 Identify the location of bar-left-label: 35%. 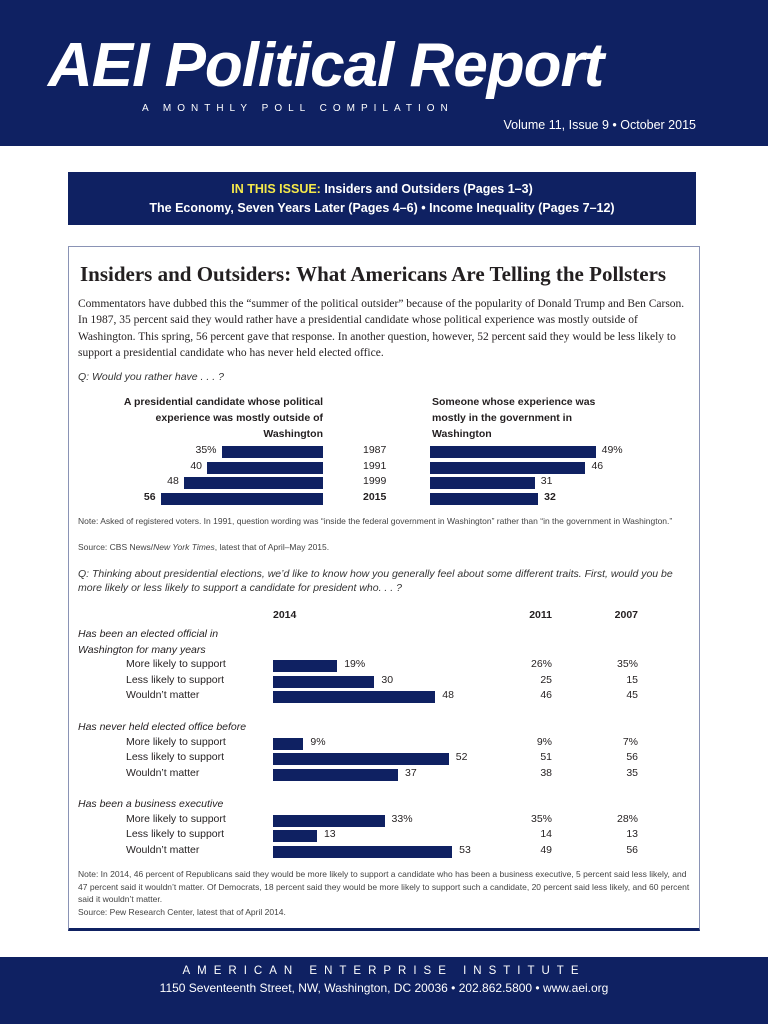
(206, 450).